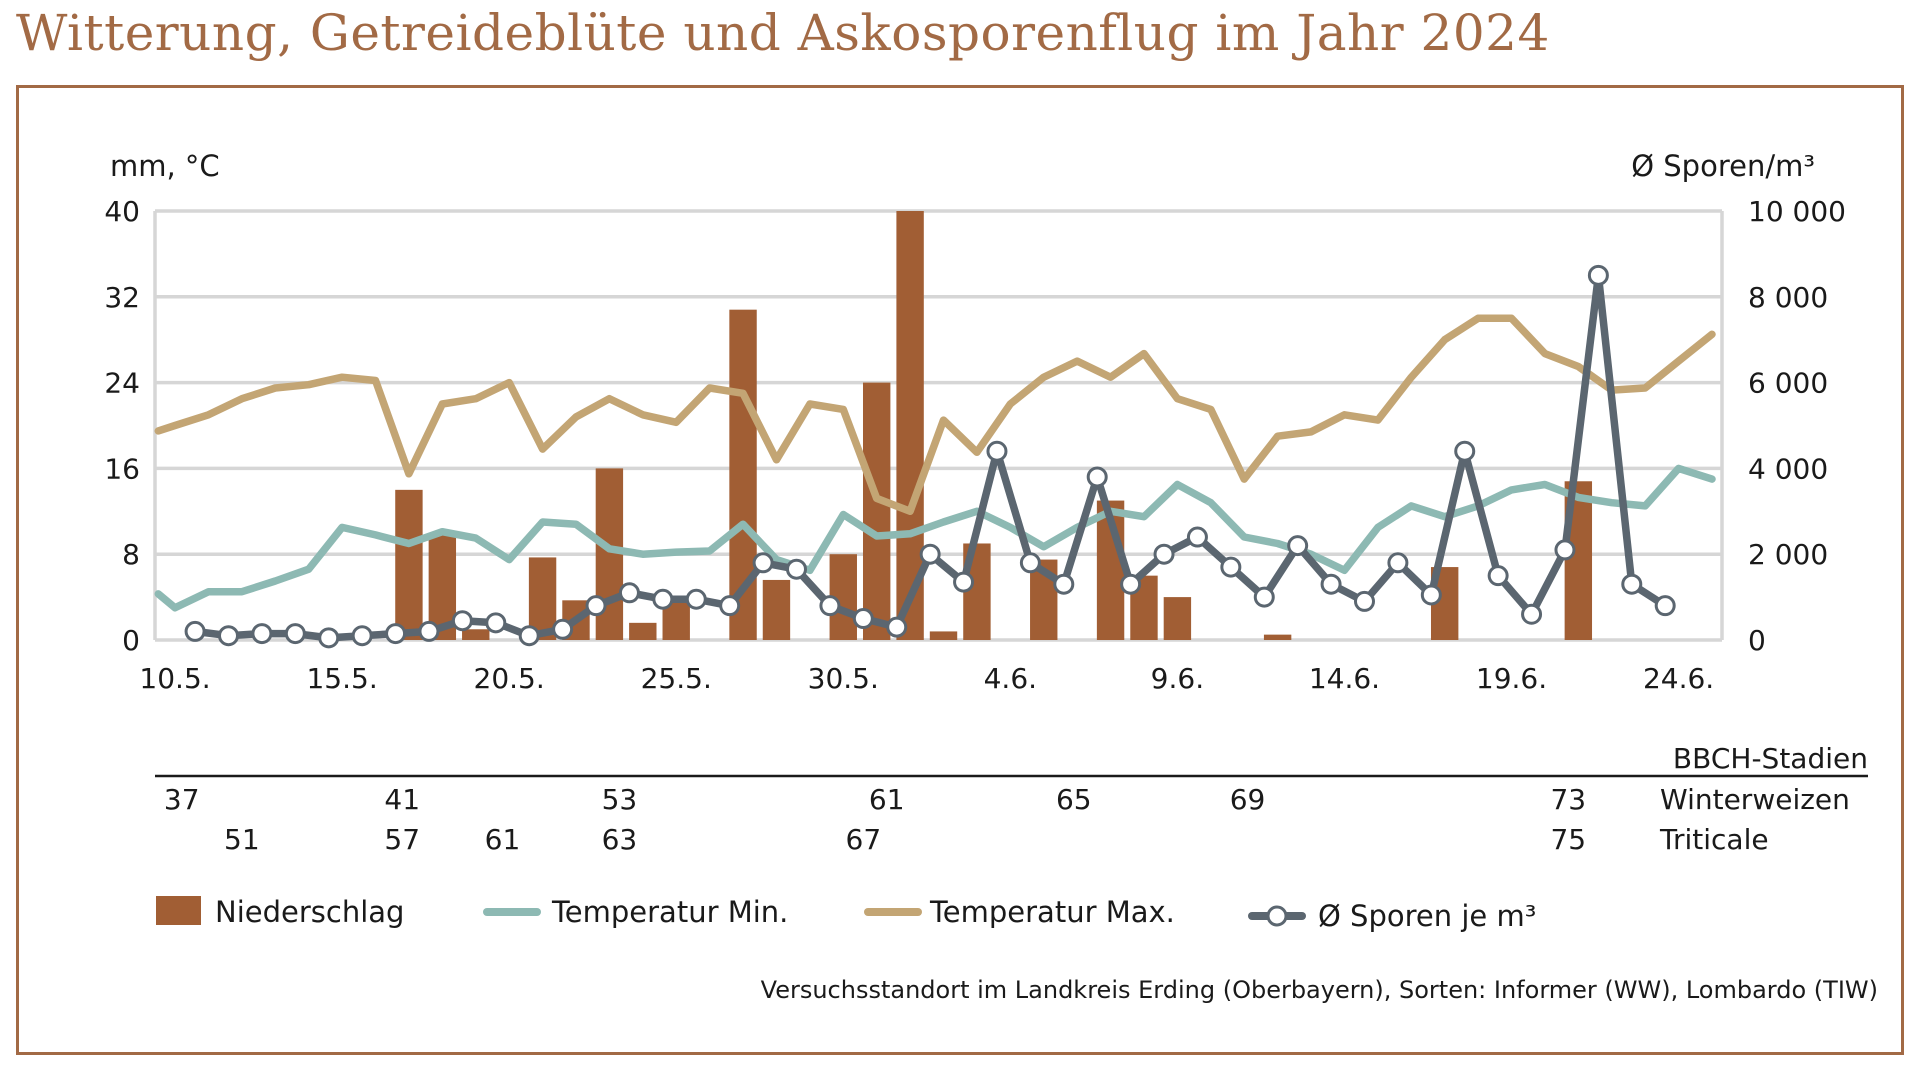 This screenshot has width=1920, height=1071. I want to click on x-tick-label: 25.5., so click(676, 678).